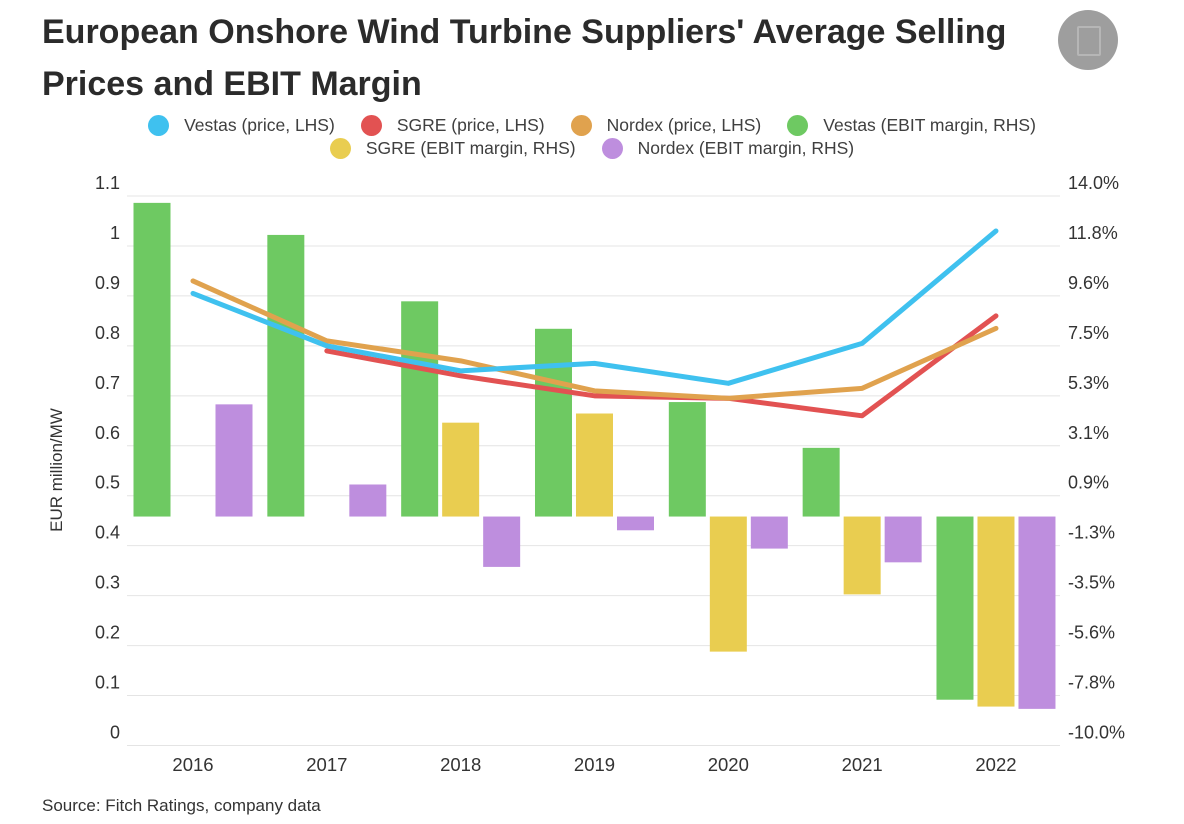 This screenshot has width=1184, height=824. Describe the element at coordinates (107, 483) in the screenshot. I see `left-axis-tick-label: 0.5` at that location.